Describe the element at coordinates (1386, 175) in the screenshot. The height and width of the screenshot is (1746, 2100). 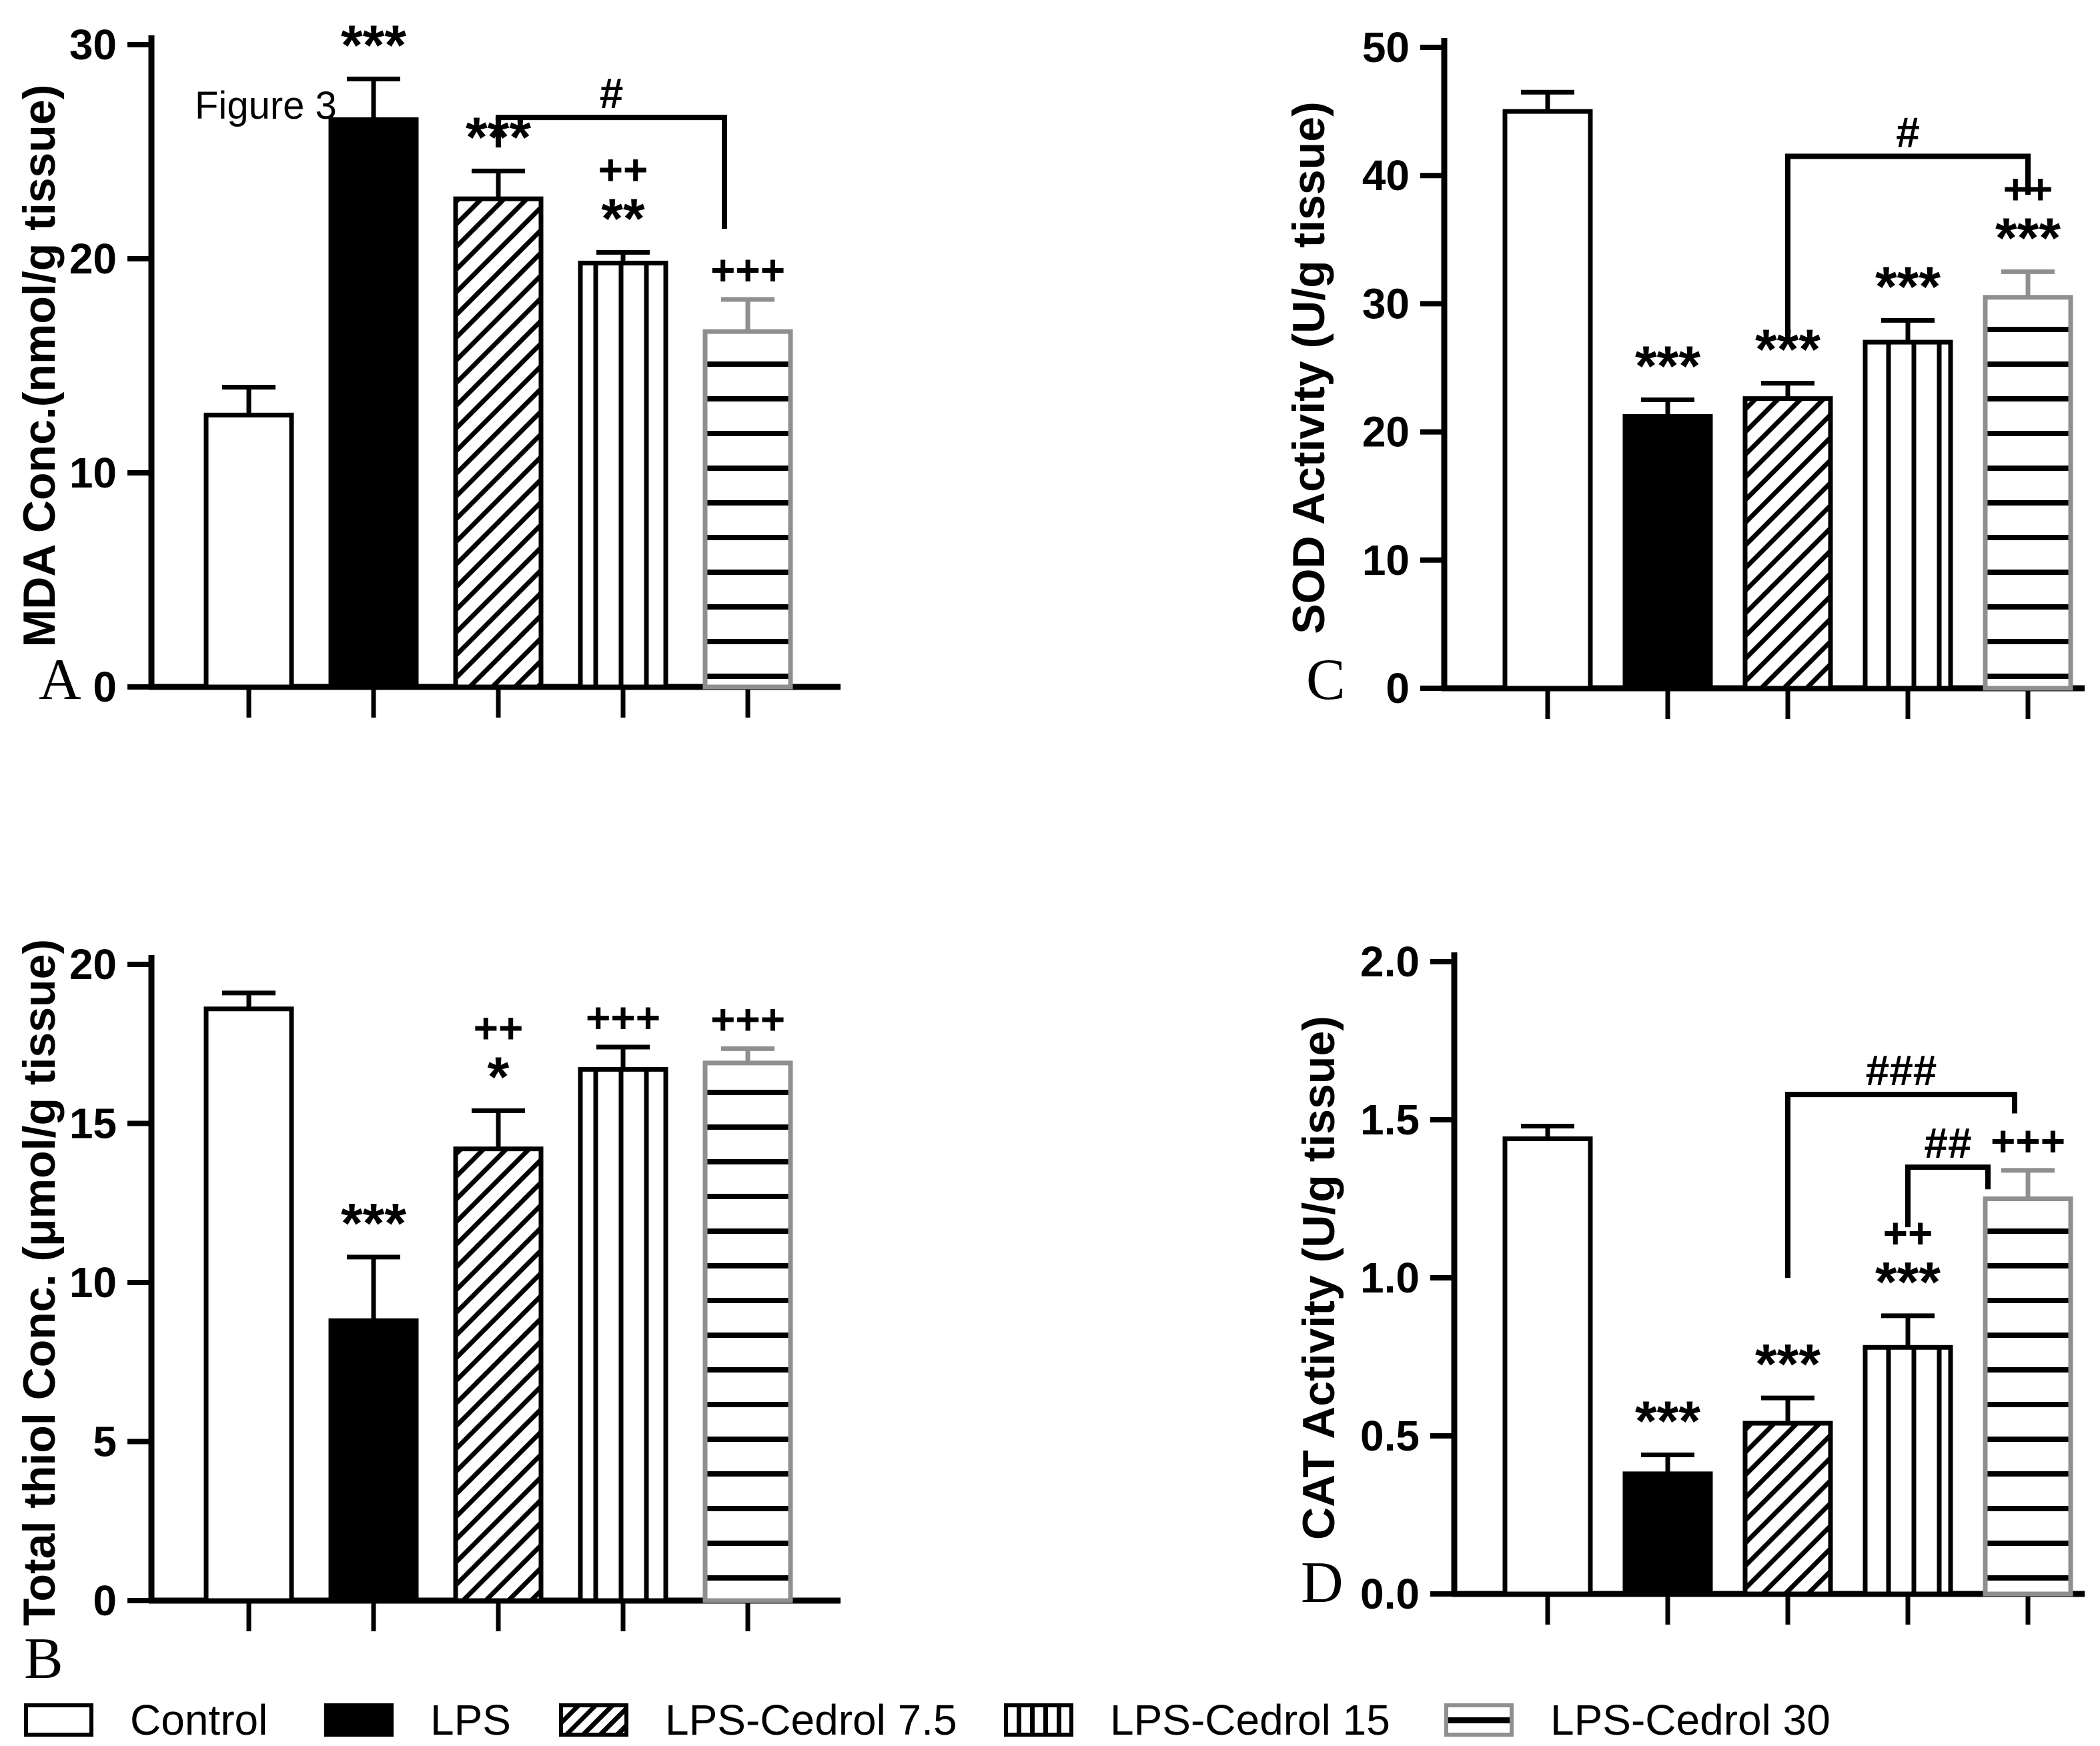
I see `y-tick-label: 40` at that location.